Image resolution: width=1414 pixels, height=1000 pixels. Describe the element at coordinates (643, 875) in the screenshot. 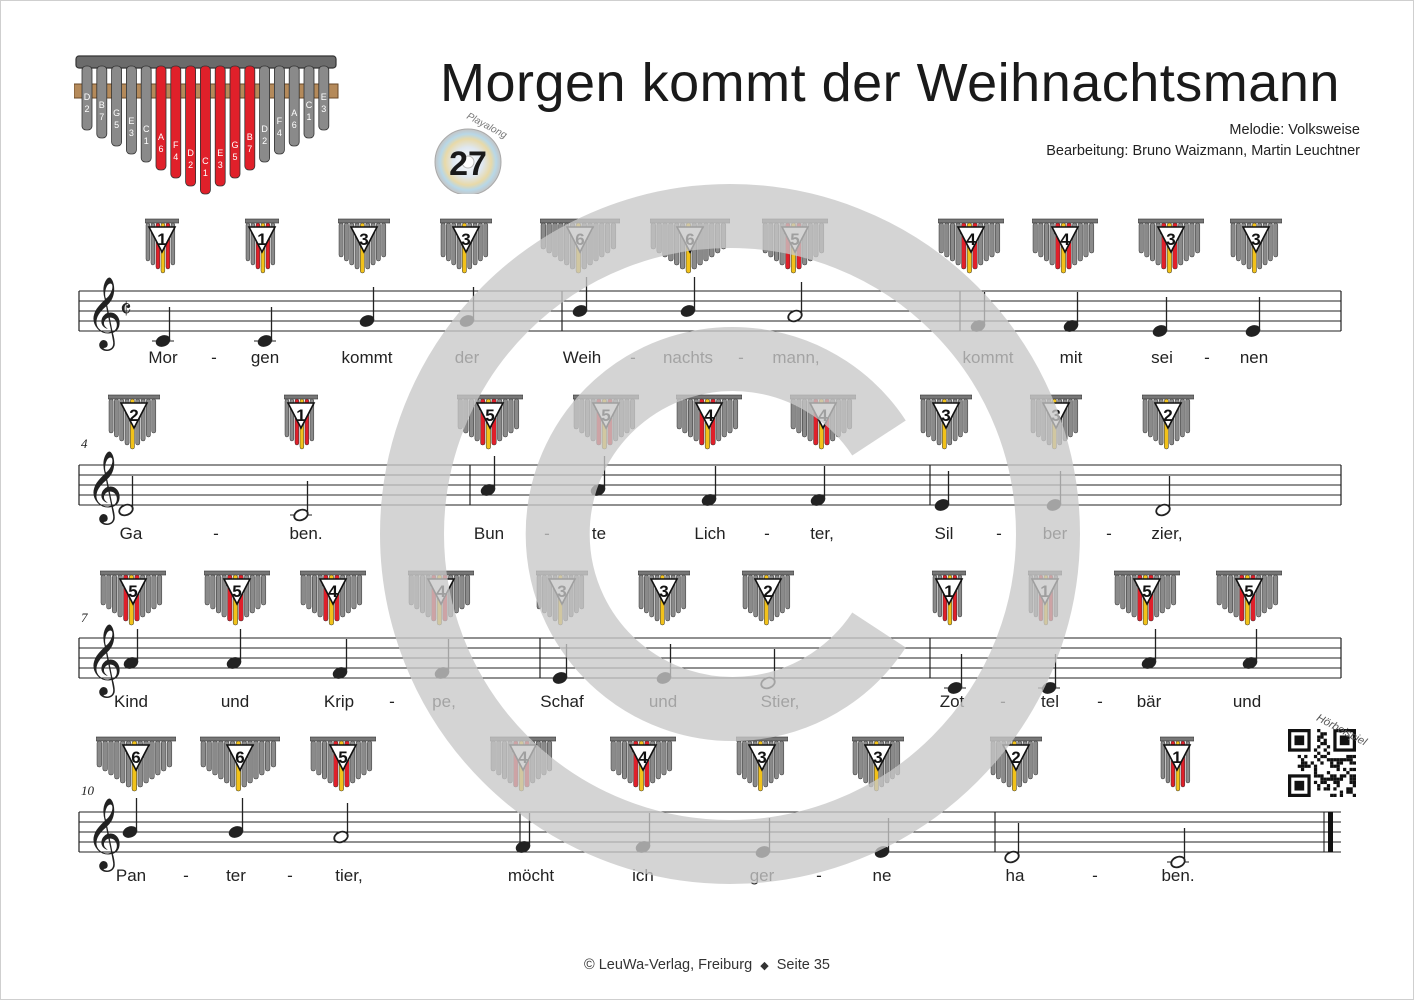

I see `lyric-syllable: ich` at that location.